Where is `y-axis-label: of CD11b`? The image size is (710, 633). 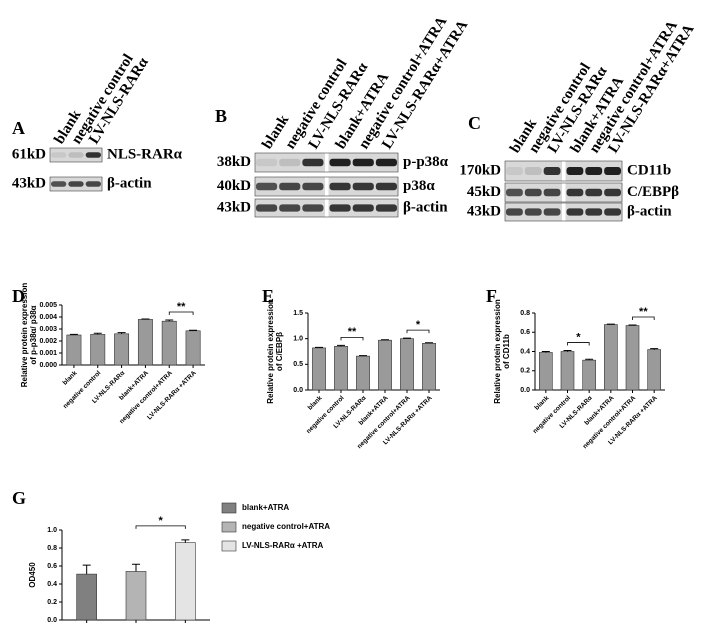
y-axis-label: of CD11b is located at coordinates (506, 351).